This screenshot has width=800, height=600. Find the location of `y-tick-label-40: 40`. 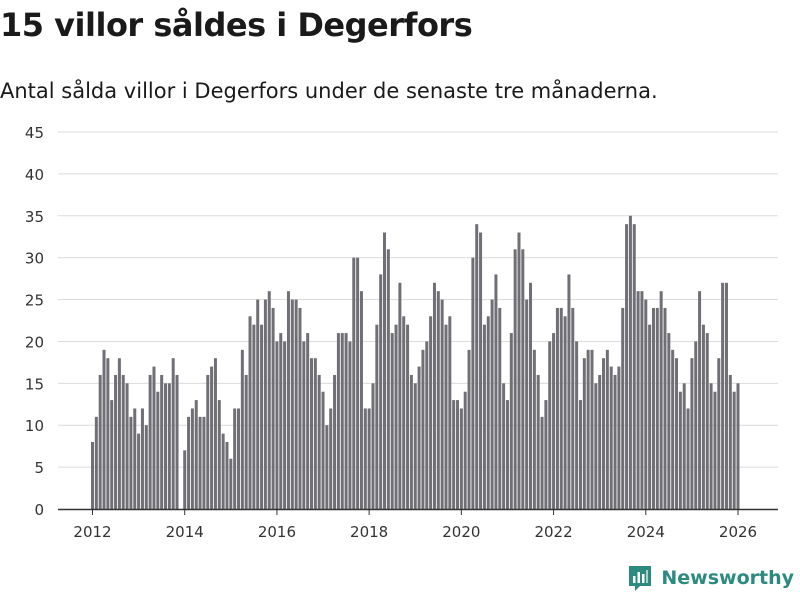

y-tick-label-40: 40 is located at coordinates (34, 175).